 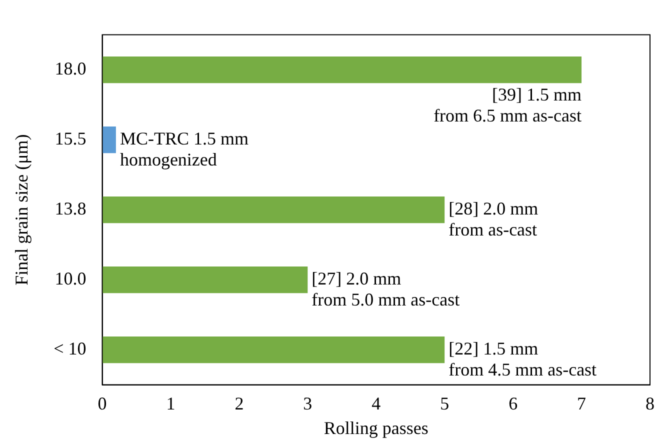 What do you see at coordinates (508, 105) in the screenshot?
I see `annotation: [39] 1.5 mm from 6.5 mm as-cast` at bounding box center [508, 105].